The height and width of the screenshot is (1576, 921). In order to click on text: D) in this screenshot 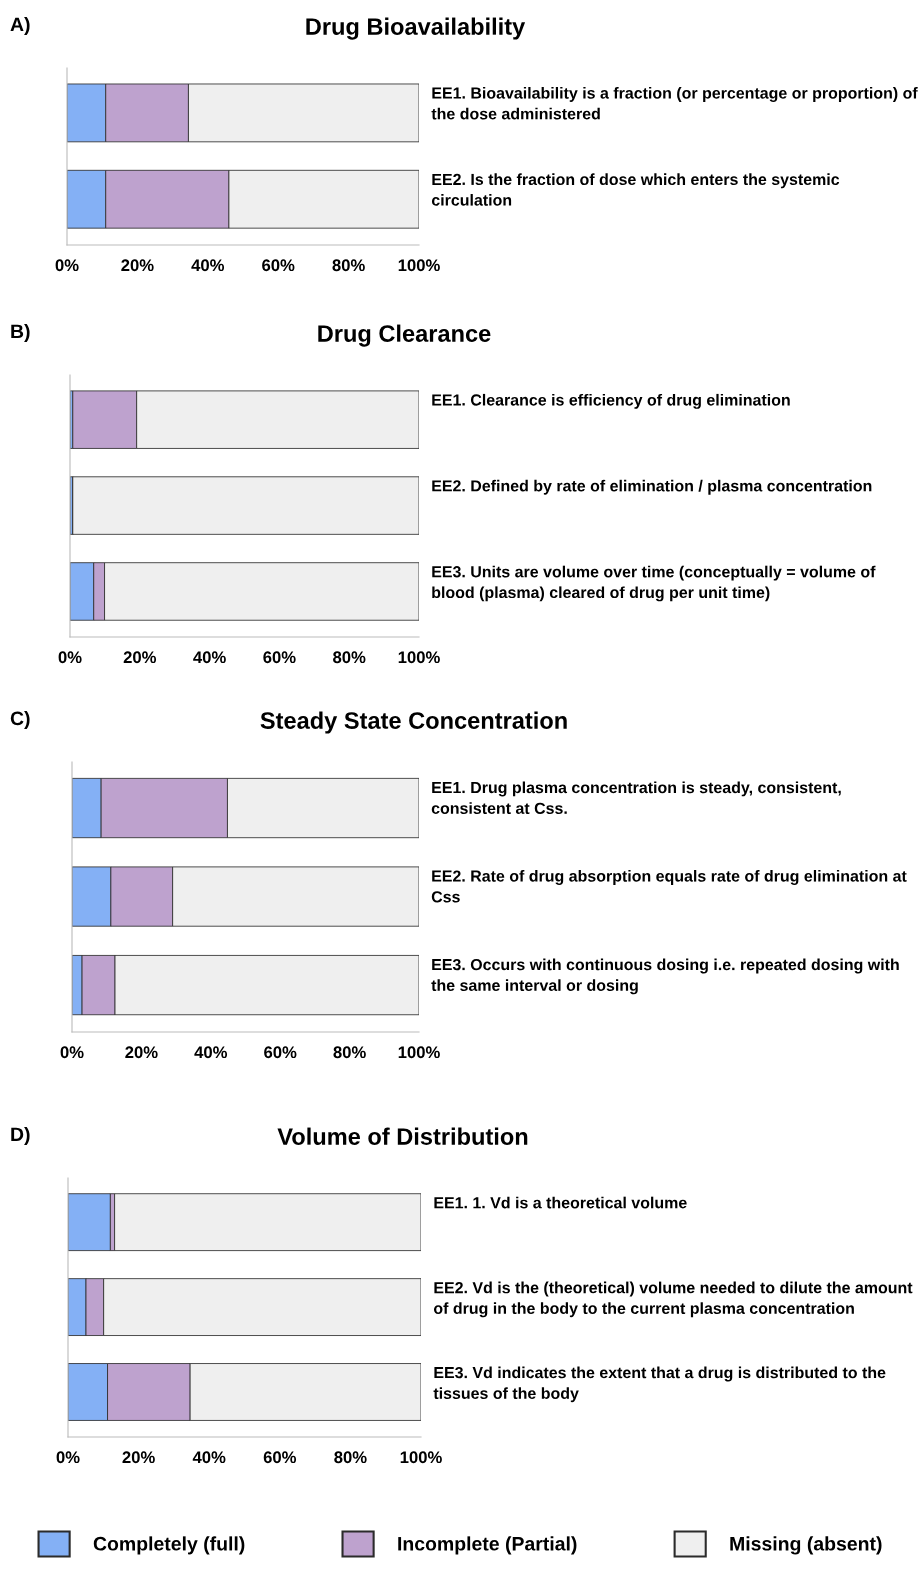, I will do `click(20, 1136)`.